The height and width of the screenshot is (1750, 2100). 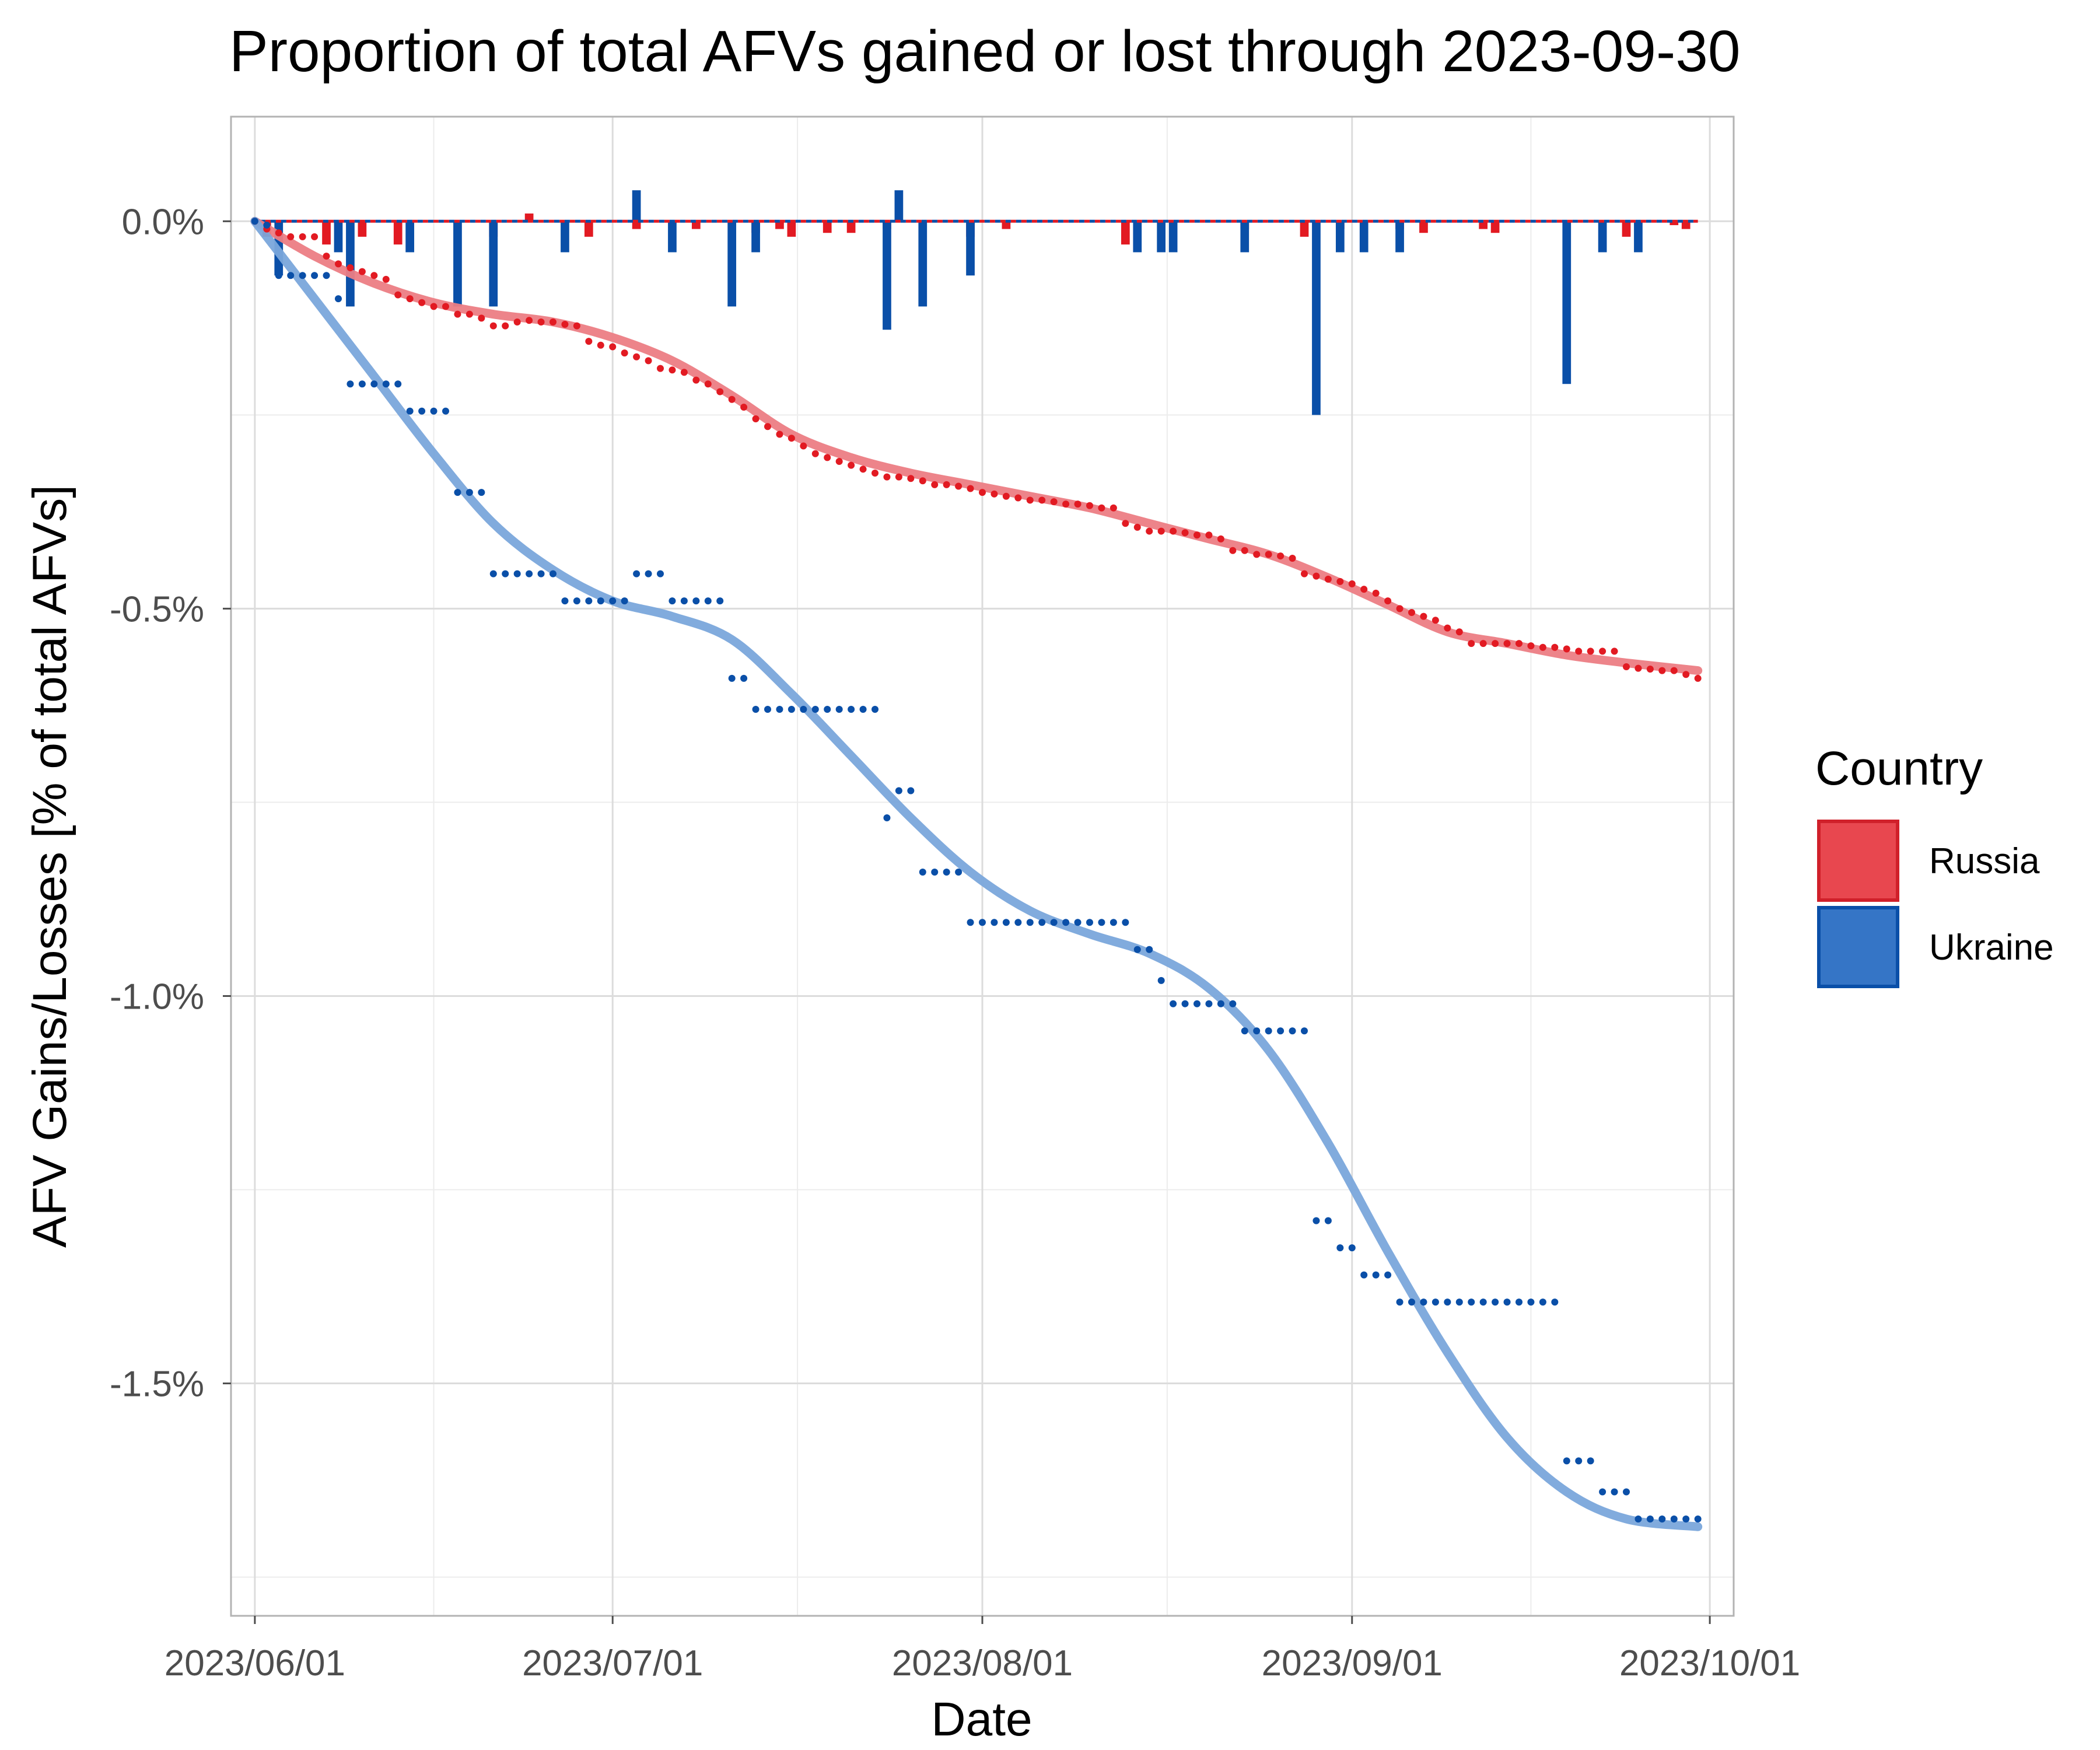 What do you see at coordinates (981, 1719) in the screenshot?
I see `x-axis-title: Date` at bounding box center [981, 1719].